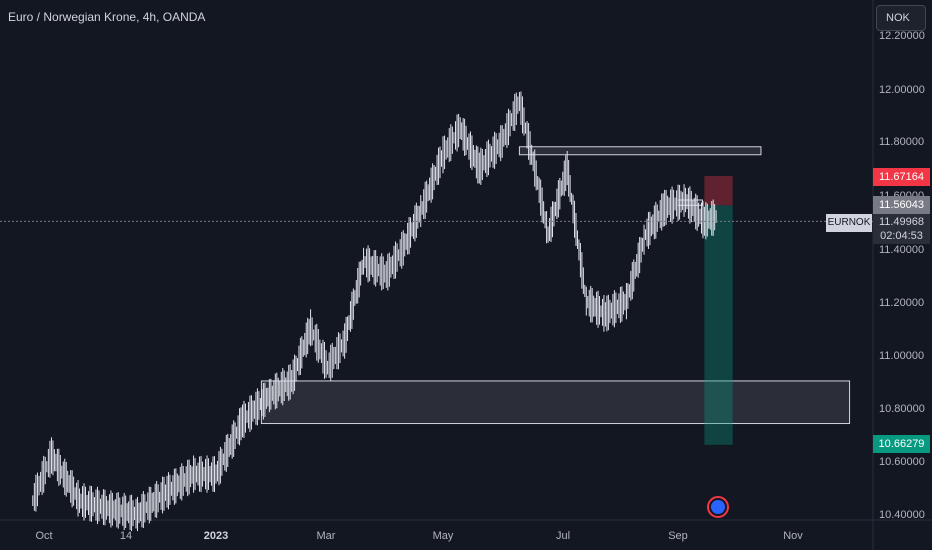  I want to click on y-tick-label: 11.20000, so click(901, 303).